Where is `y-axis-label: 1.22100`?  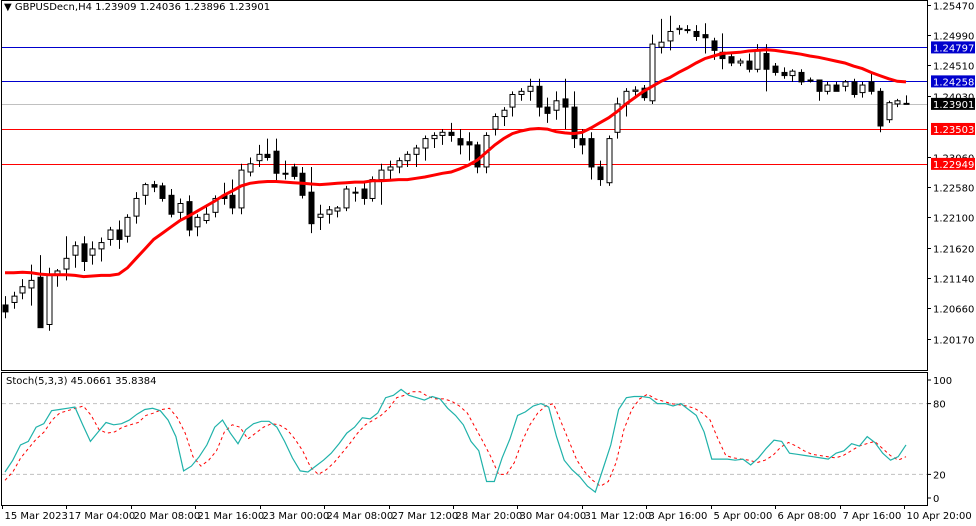
y-axis-label: 1.22100 is located at coordinates (953, 219).